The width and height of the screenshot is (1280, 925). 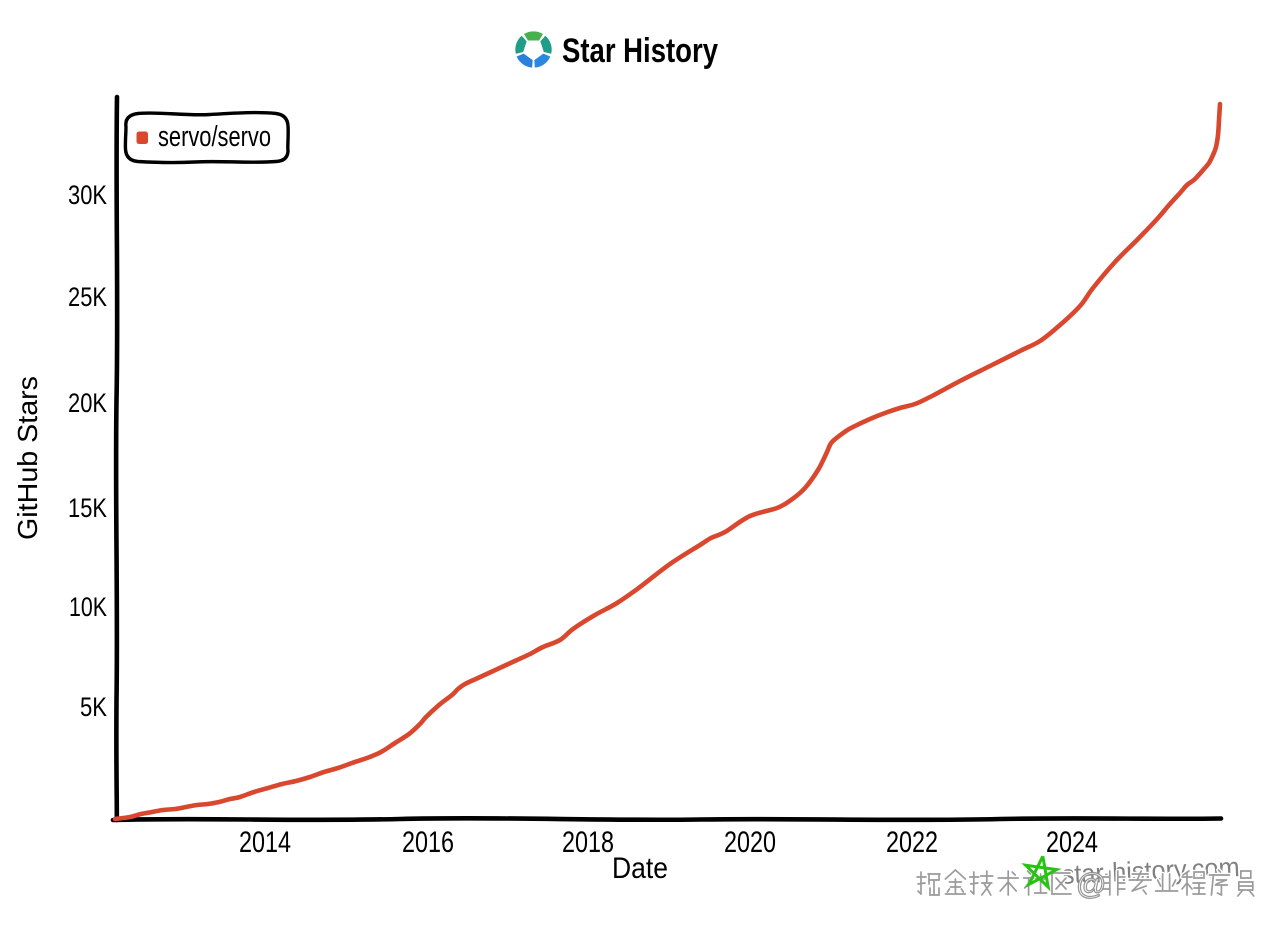 I want to click on svg-text: 25K, so click(x=87, y=297).